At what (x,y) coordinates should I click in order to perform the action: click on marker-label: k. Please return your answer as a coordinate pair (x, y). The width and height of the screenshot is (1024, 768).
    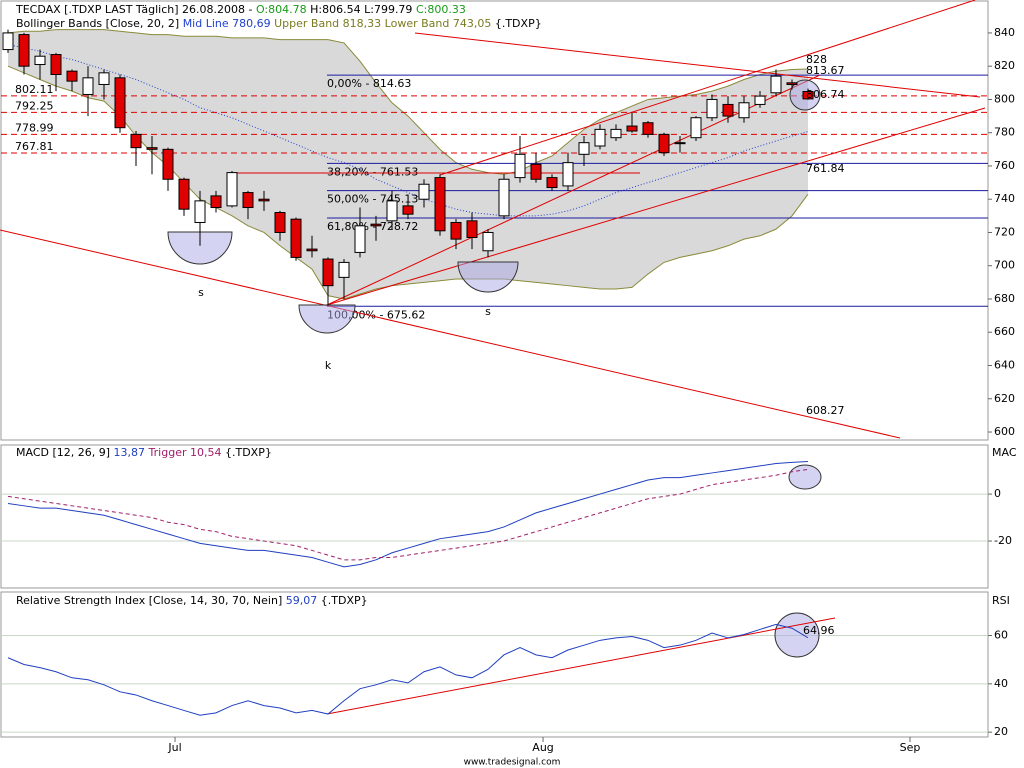
    Looking at the image, I should click on (328, 365).